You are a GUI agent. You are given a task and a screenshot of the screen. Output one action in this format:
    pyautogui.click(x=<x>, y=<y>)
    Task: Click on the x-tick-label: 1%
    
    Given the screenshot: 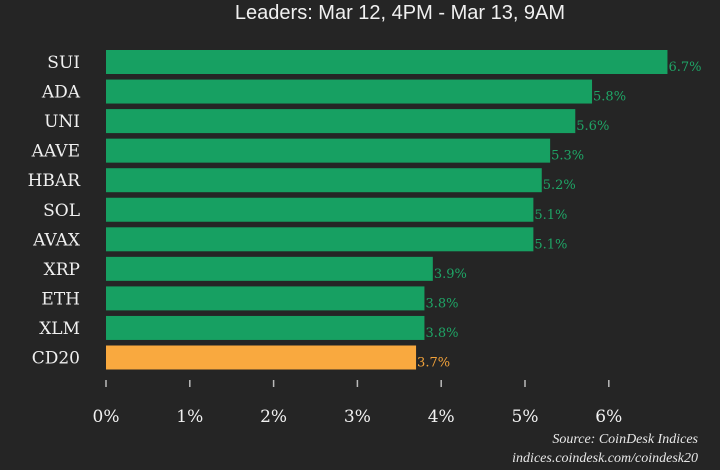 What is the action you would take?
    pyautogui.click(x=189, y=417)
    